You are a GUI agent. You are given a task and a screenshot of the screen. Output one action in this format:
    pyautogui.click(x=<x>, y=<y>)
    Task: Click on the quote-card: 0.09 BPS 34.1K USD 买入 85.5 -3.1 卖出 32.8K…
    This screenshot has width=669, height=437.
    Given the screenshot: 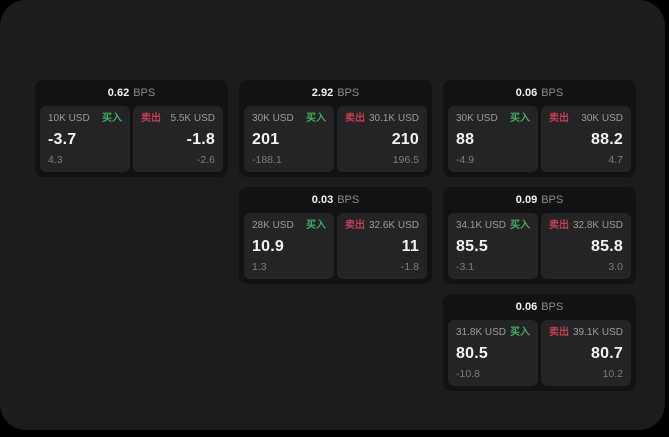 What is the action you would take?
    pyautogui.click(x=539, y=235)
    